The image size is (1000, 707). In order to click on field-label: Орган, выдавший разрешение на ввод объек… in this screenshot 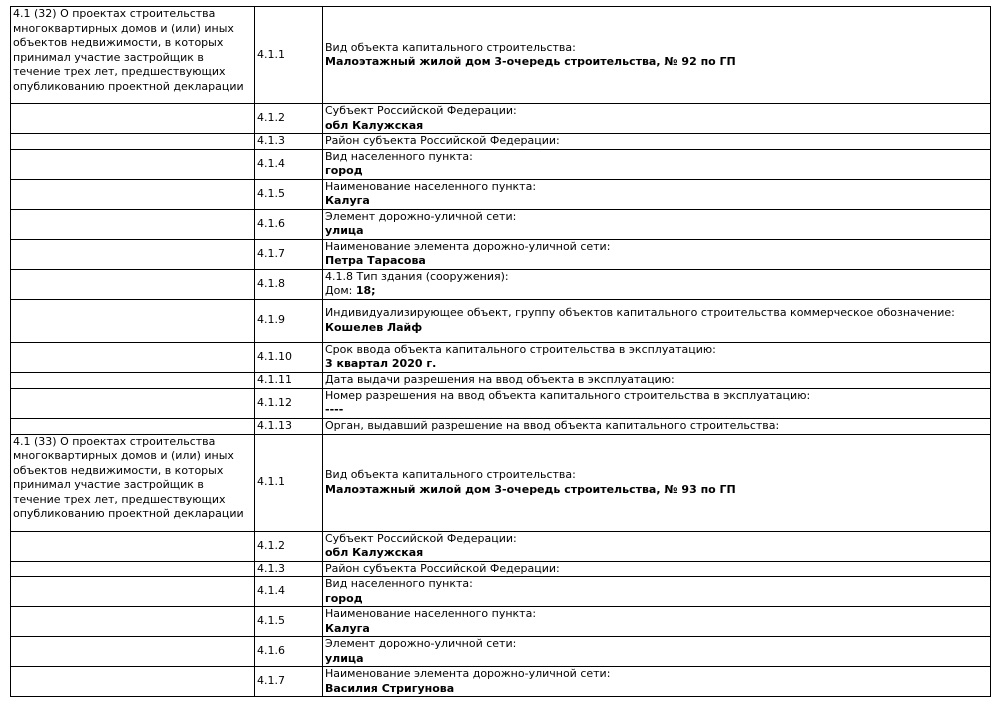, I will do `click(552, 425)`.